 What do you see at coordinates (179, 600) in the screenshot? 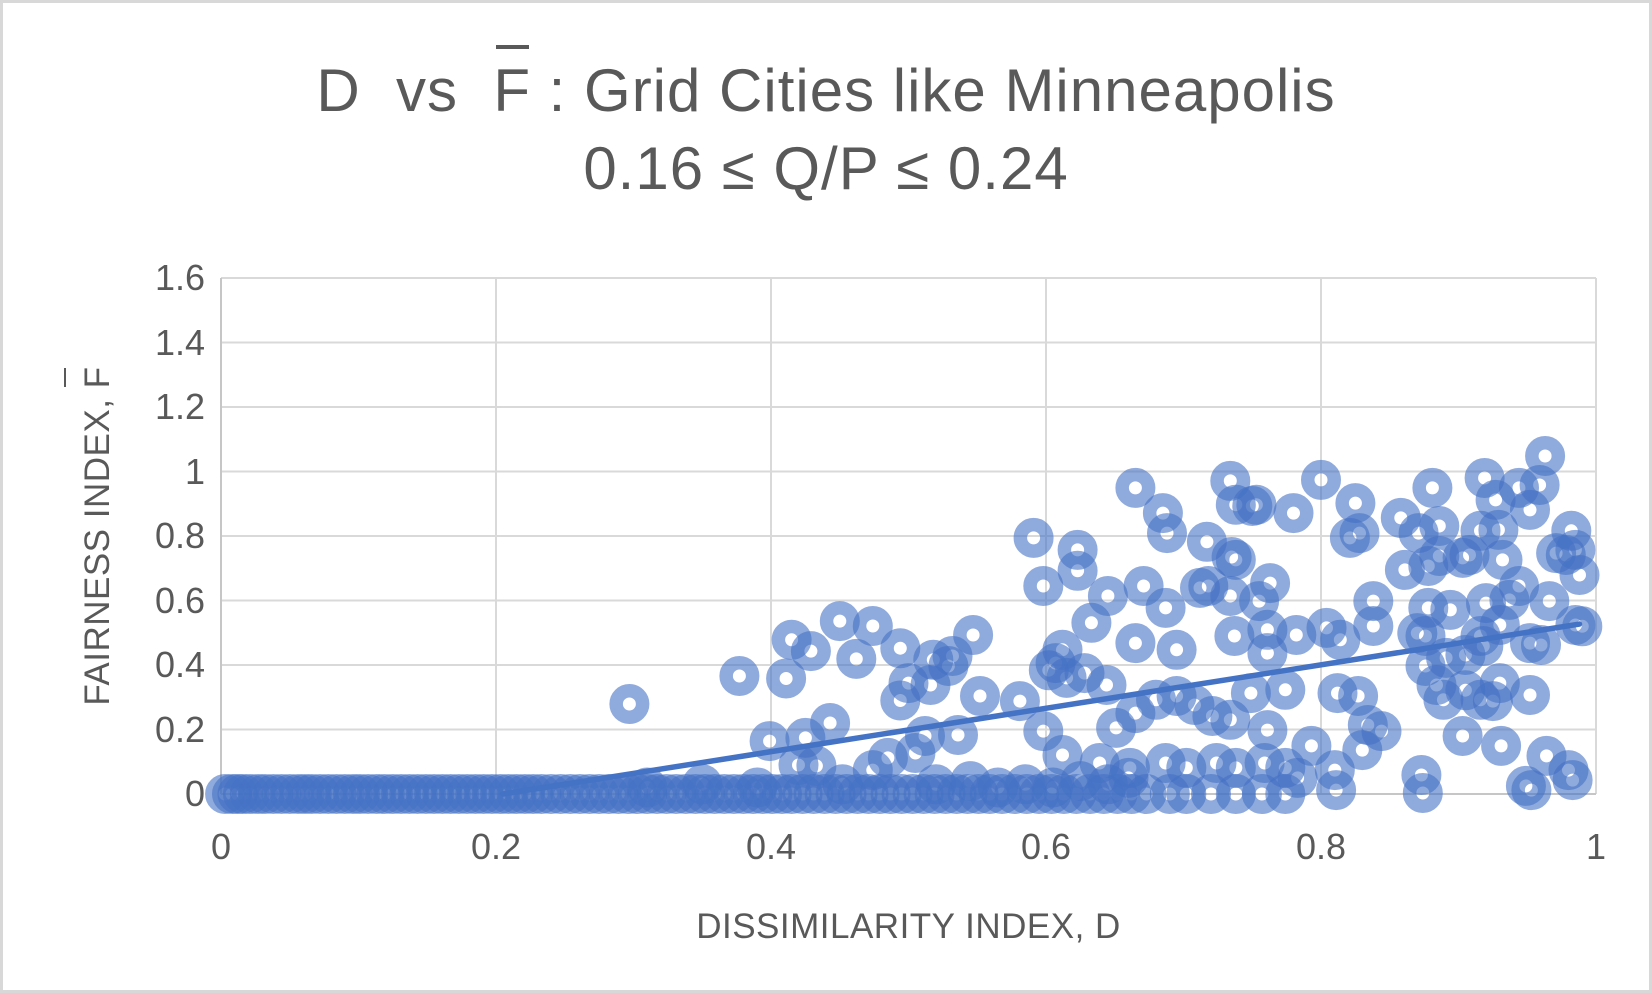
I see `y-tick-label: 0.6` at bounding box center [179, 600].